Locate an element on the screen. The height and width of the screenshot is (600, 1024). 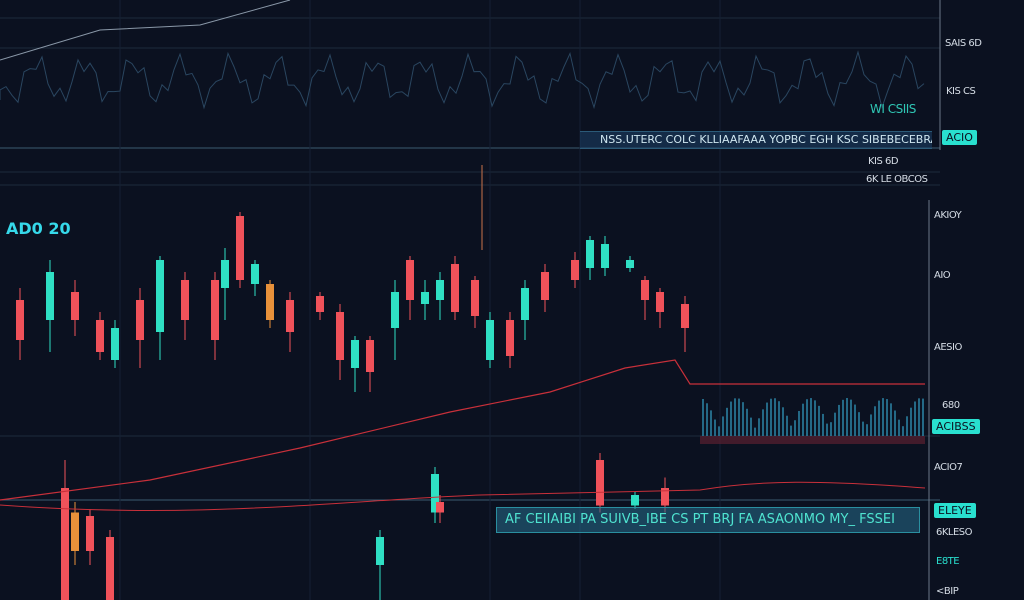
axis-label-main-4: ACIO7 is located at coordinates (948, 467).